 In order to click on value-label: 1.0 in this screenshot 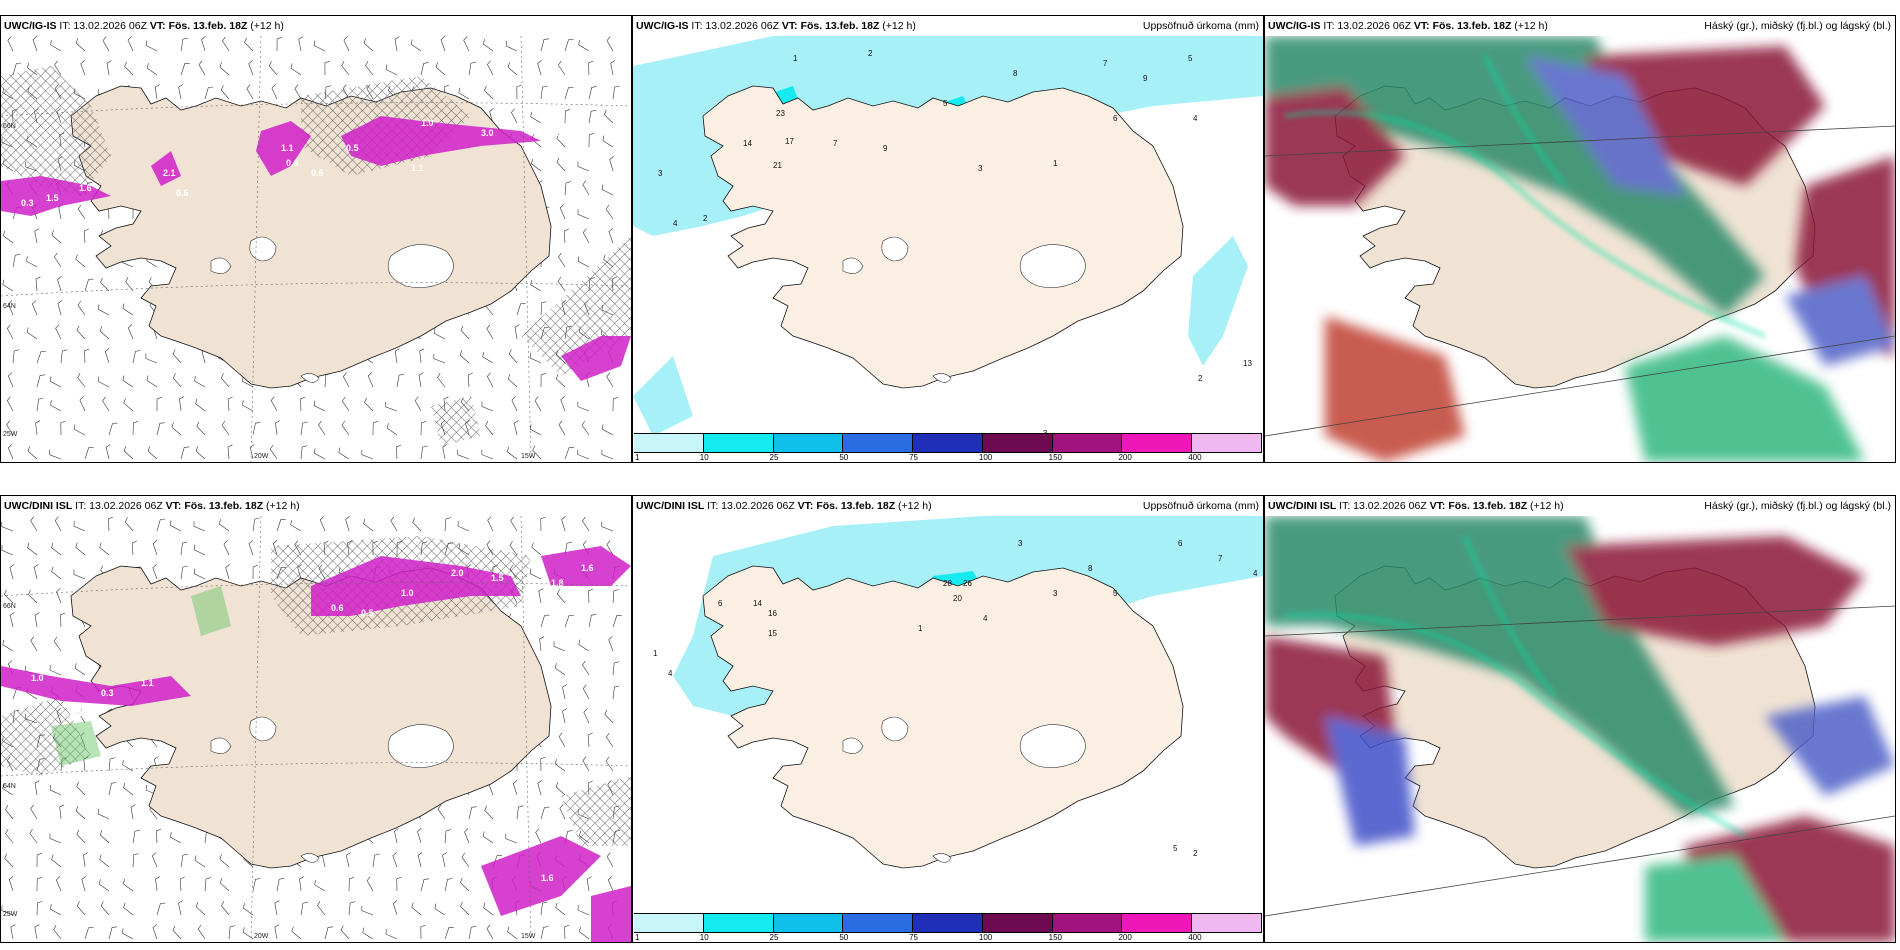, I will do `click(407, 593)`.